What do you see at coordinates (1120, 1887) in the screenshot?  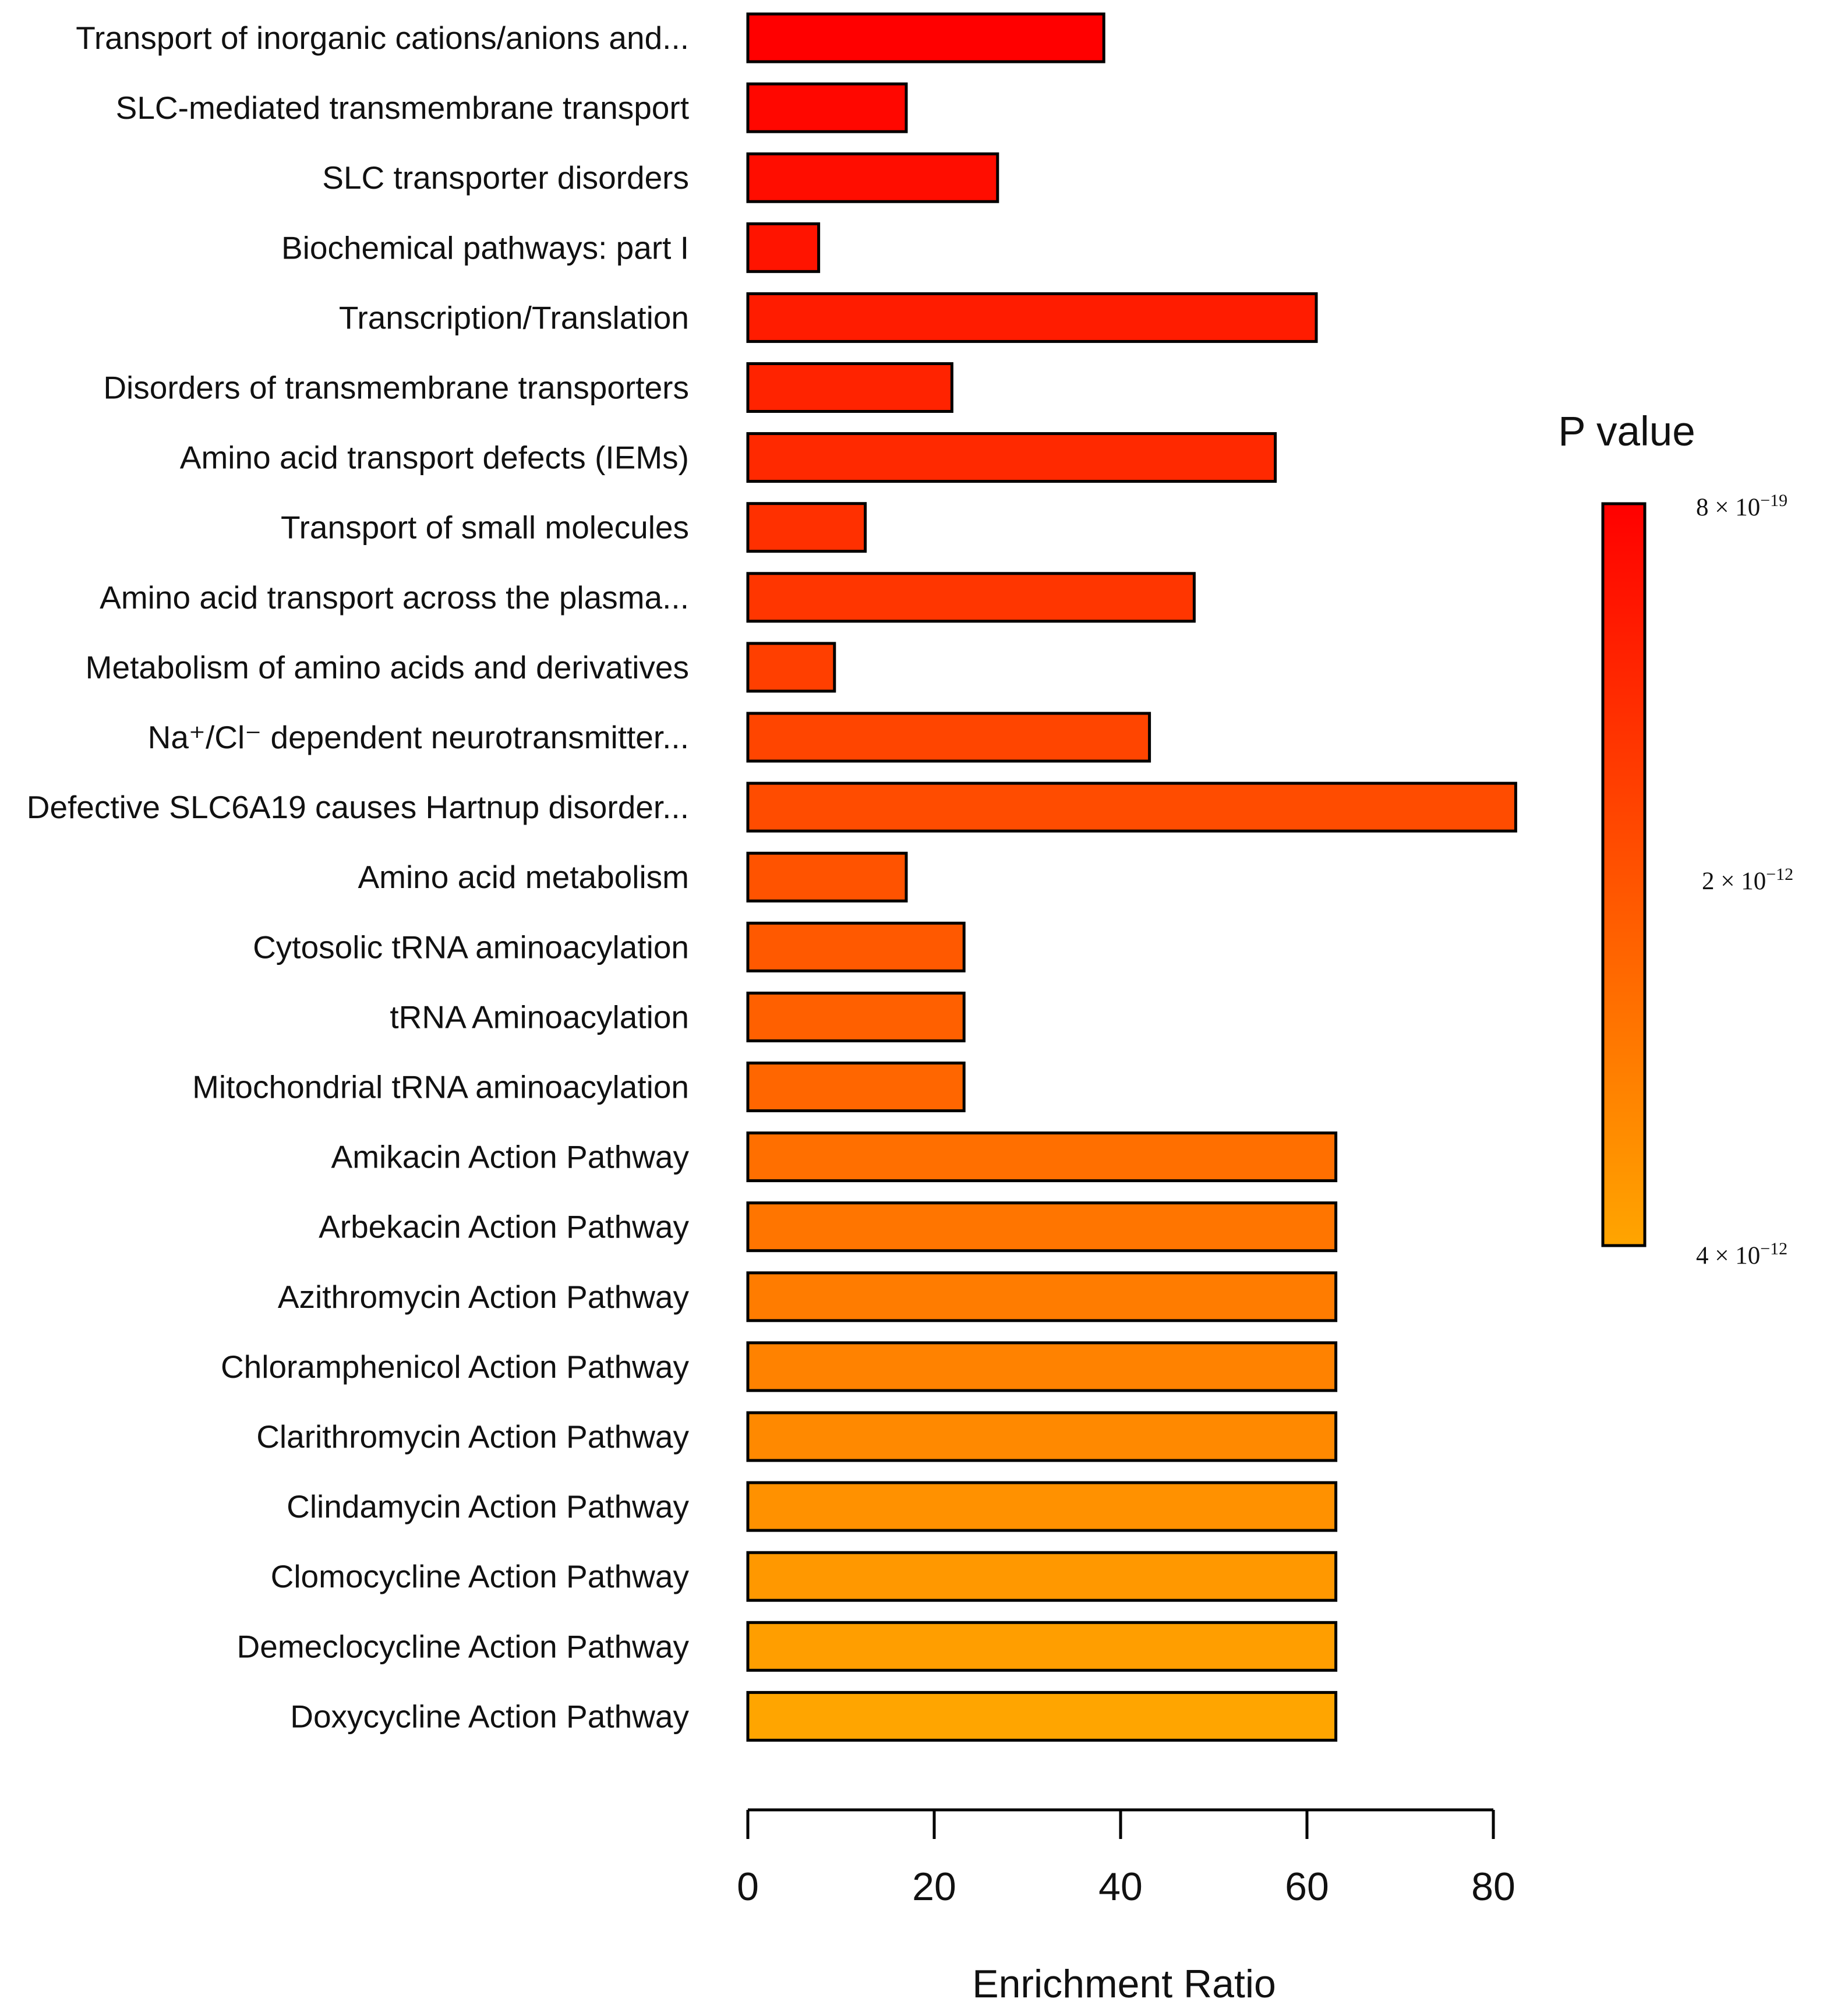 I see `x-tick-label: 40` at bounding box center [1120, 1887].